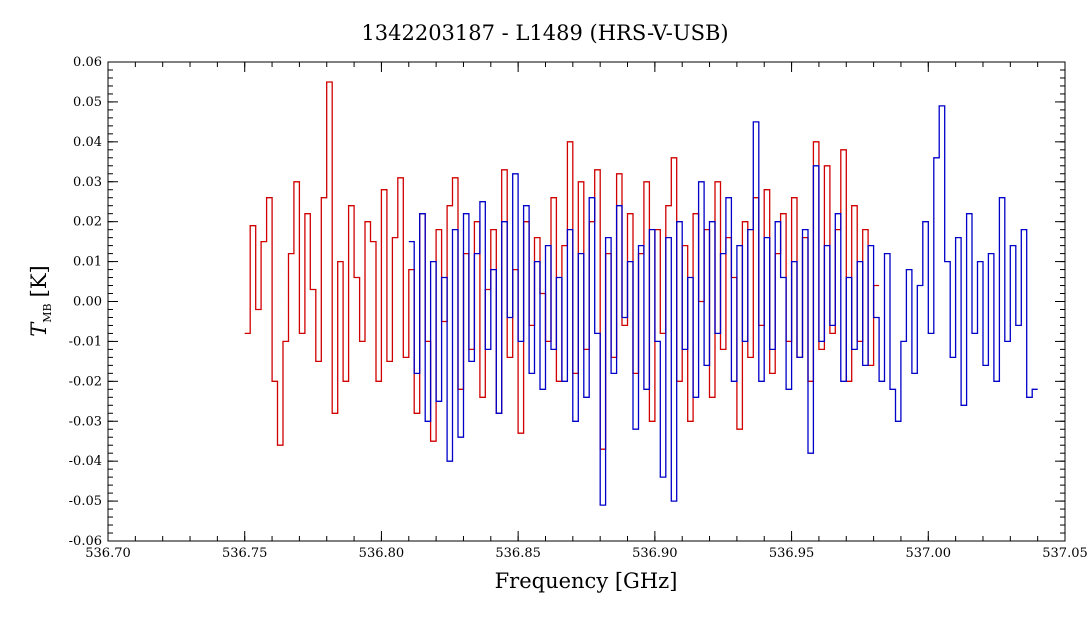  Describe the element at coordinates (586, 581) in the screenshot. I see `x-axis-label: Frequency [GHz]` at that location.